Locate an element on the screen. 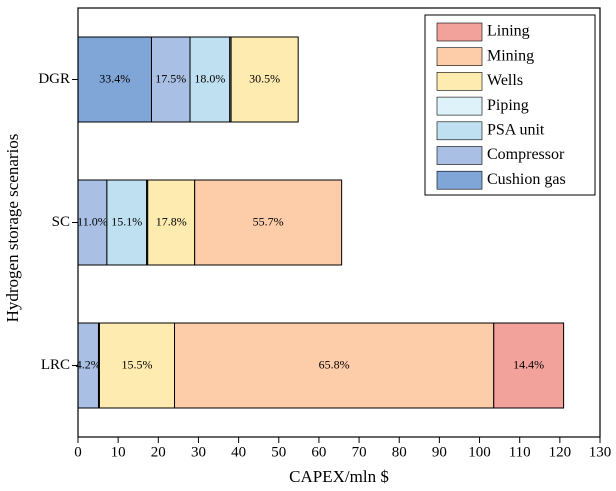 This screenshot has width=616, height=491. legend-label: Cushion gas is located at coordinates (526, 179).